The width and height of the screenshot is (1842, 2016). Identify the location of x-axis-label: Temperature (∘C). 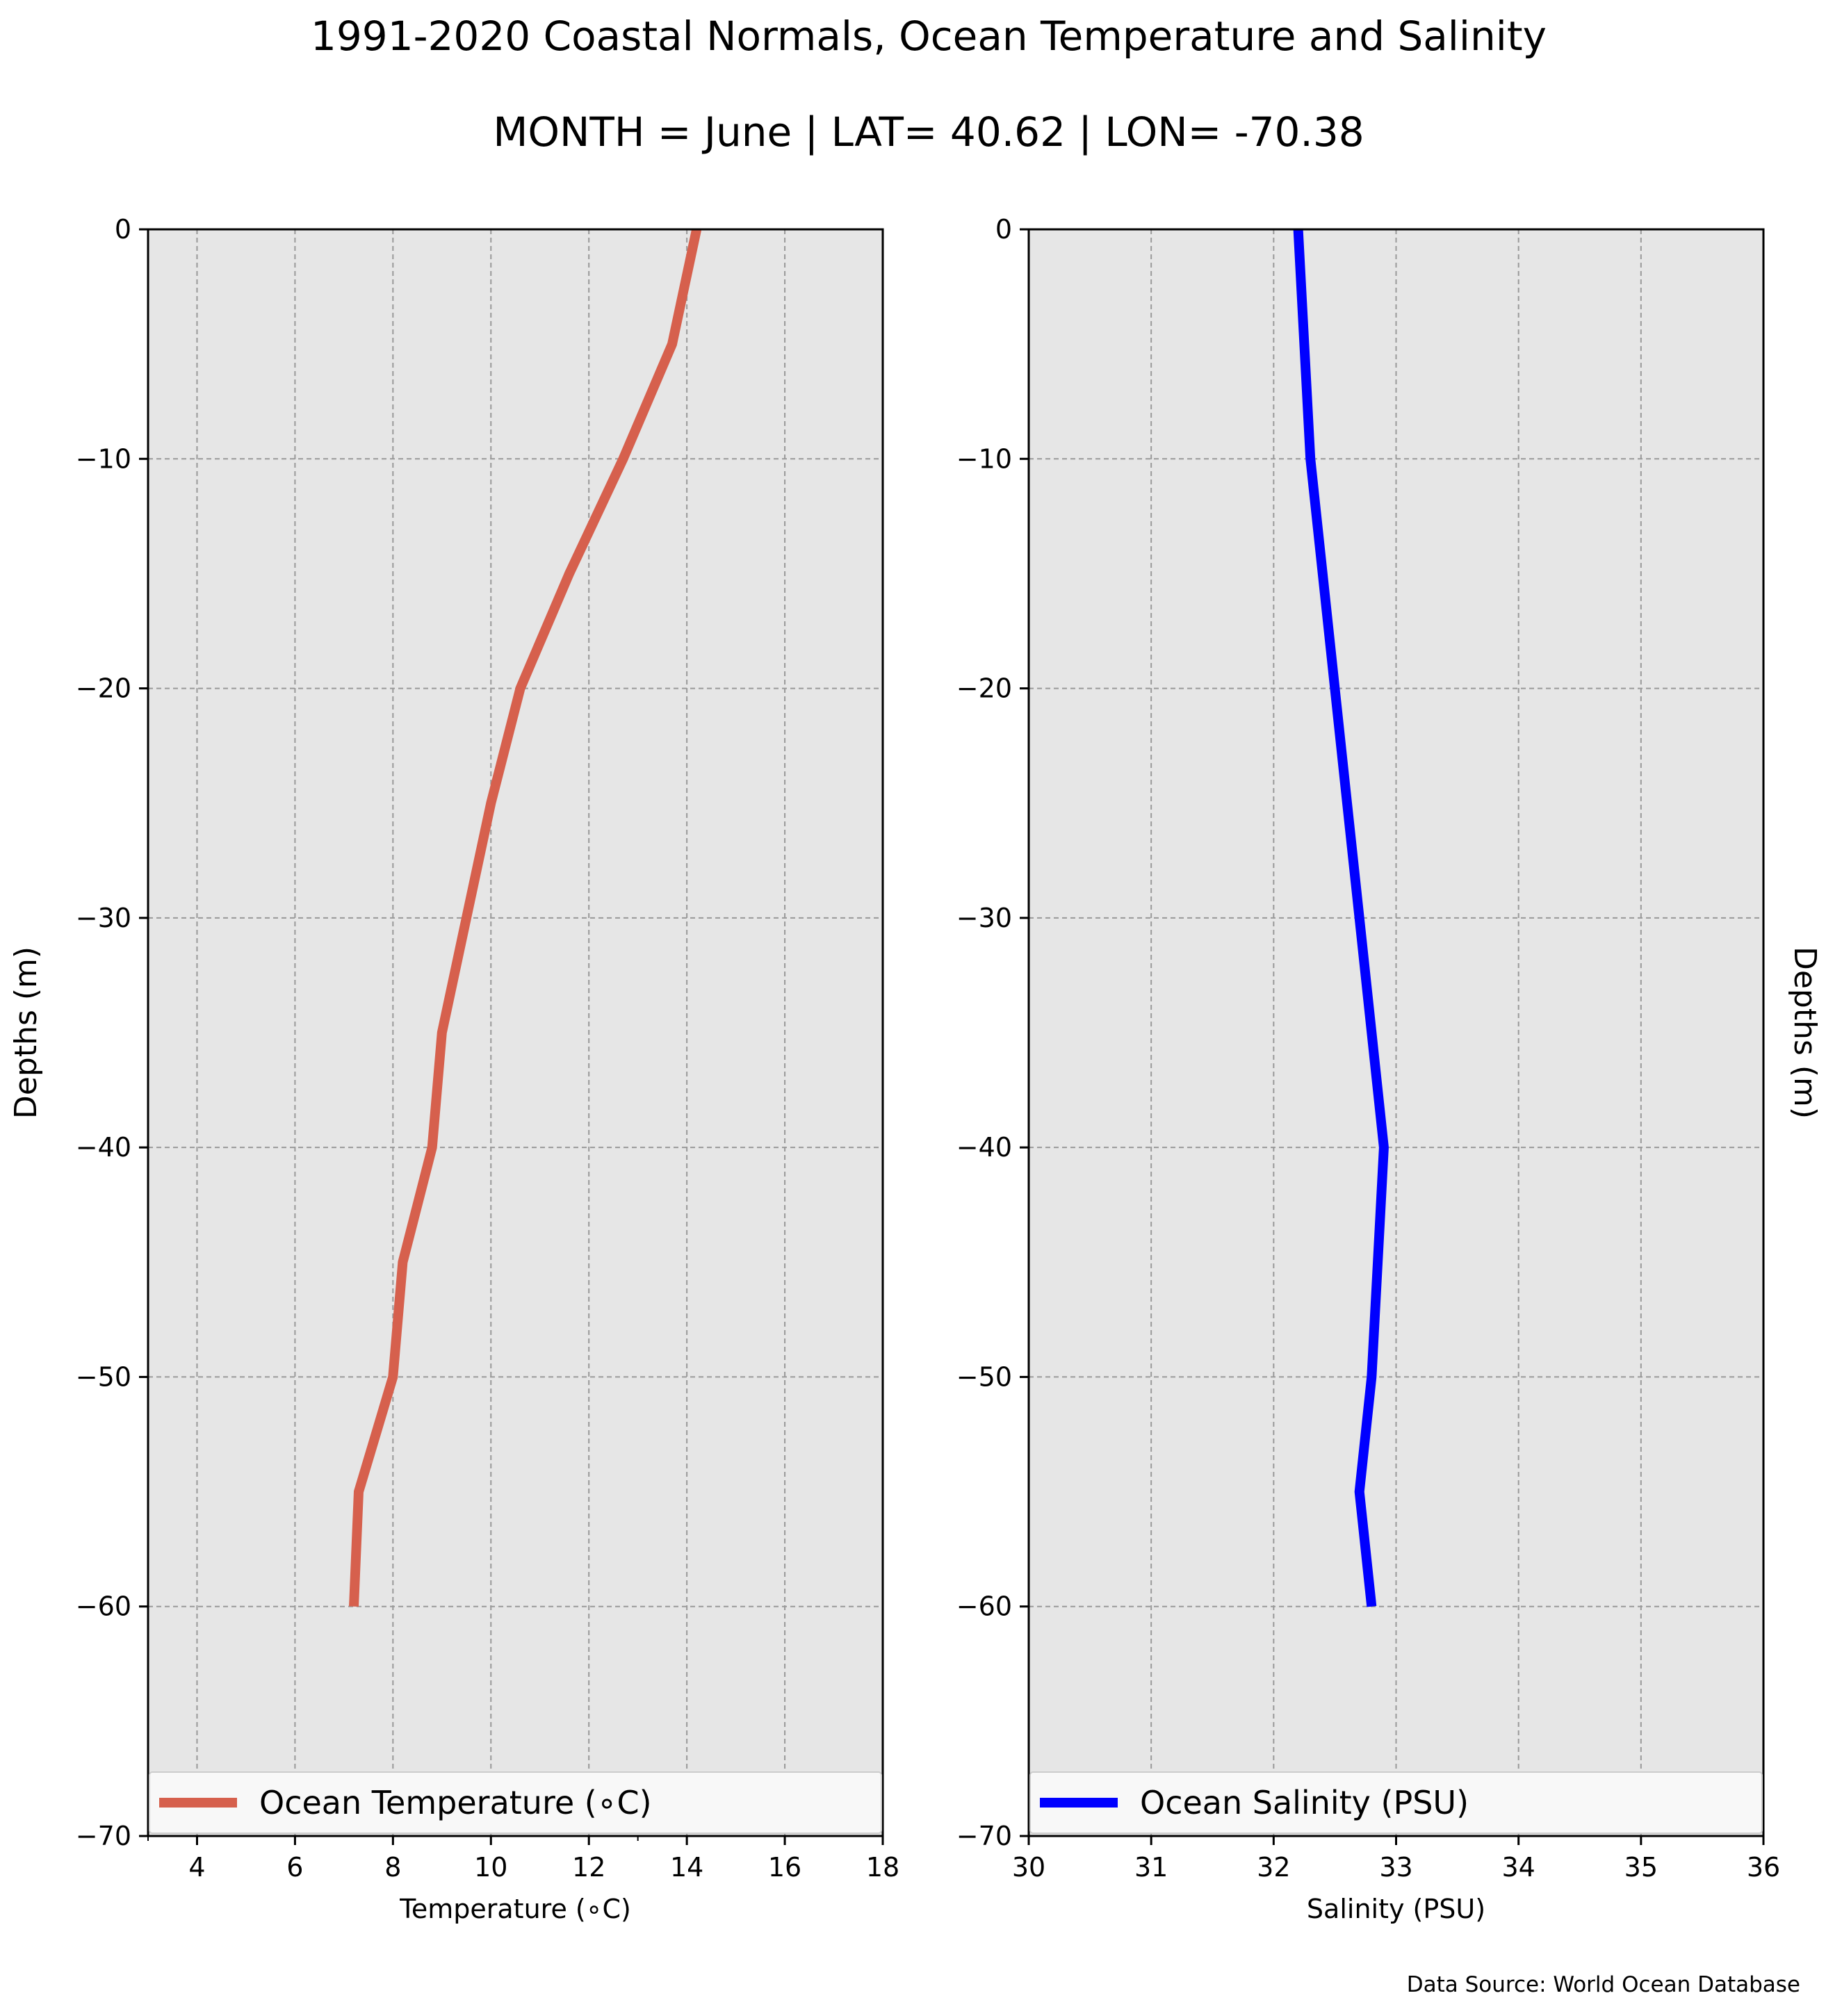
(515, 1909).